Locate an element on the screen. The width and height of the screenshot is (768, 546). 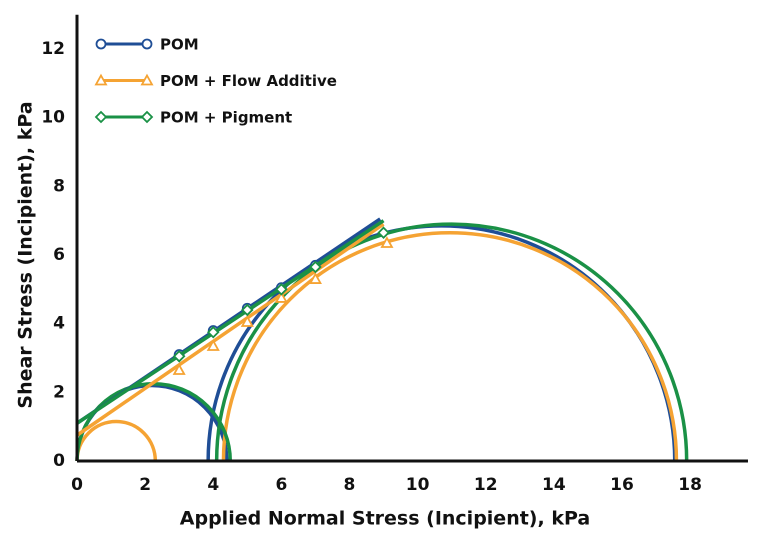
x-axis-label: Applied Normal Stress (Incipient), kPa is located at coordinates (385, 519).